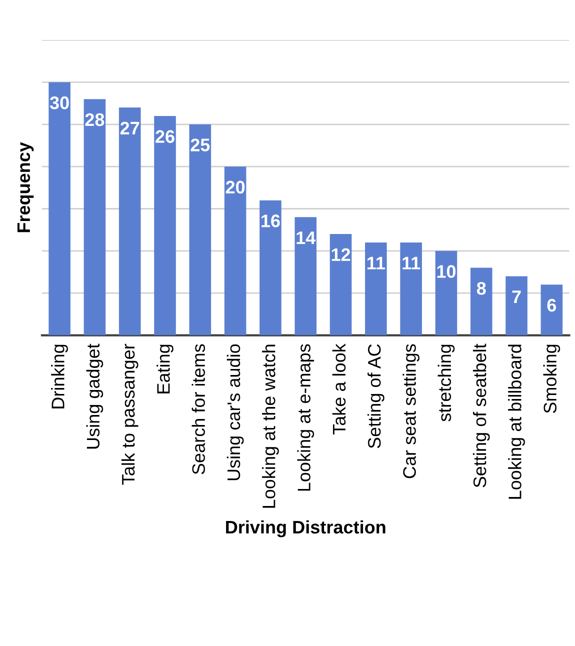  I want to click on x-tick-label: Looking at e-maps, so click(305, 417).